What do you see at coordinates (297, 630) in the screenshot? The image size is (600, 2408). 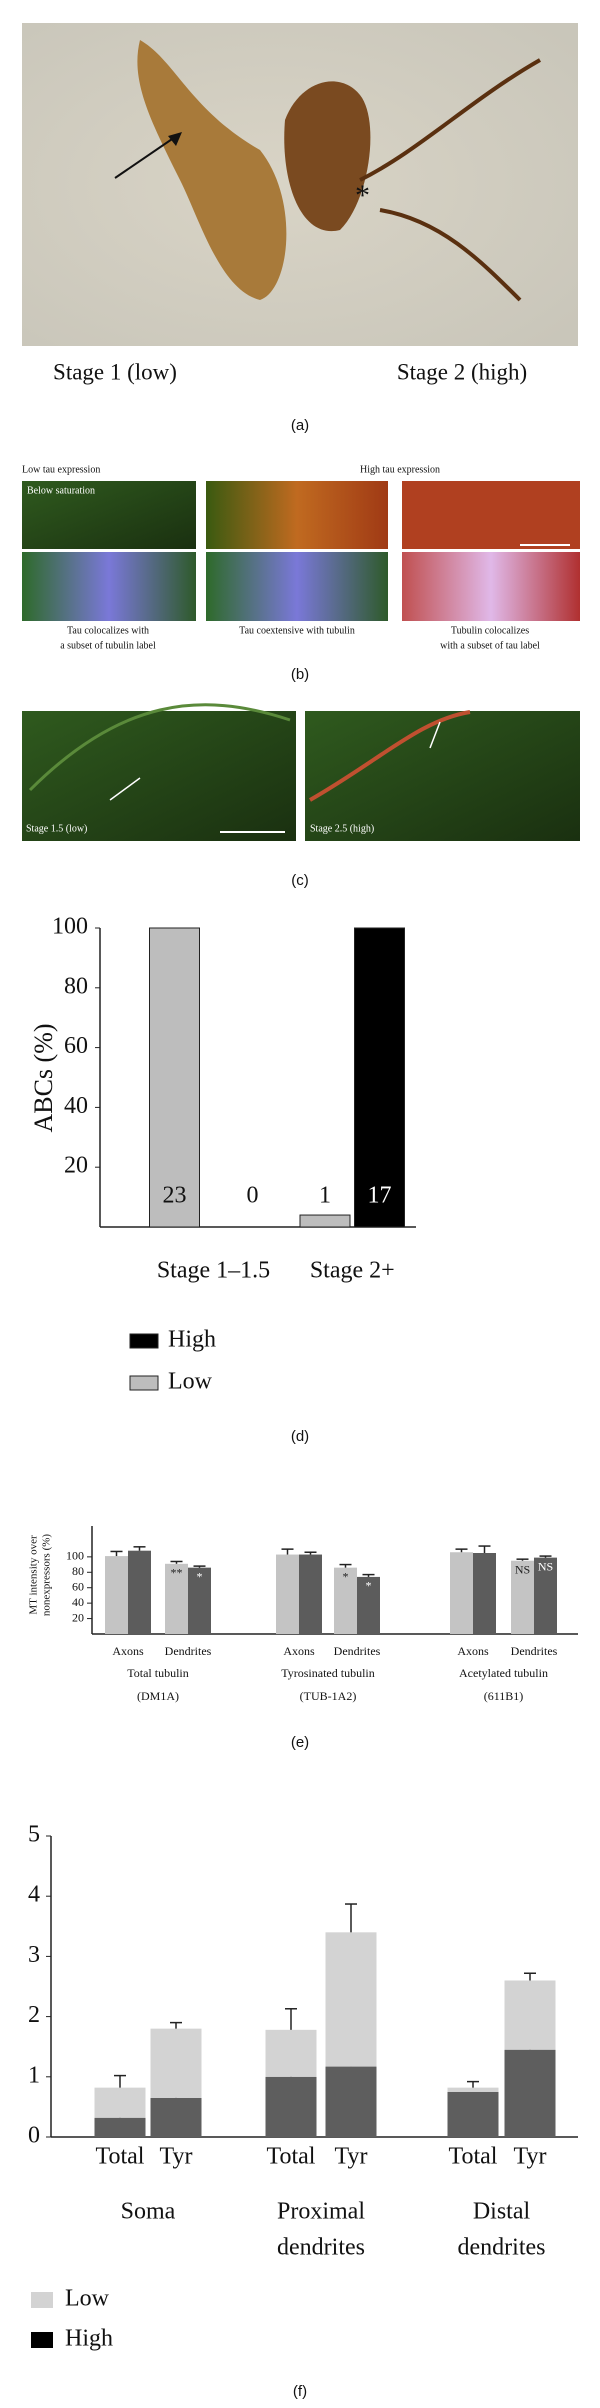 I see `caption: Tau coextensive with tubulin` at bounding box center [297, 630].